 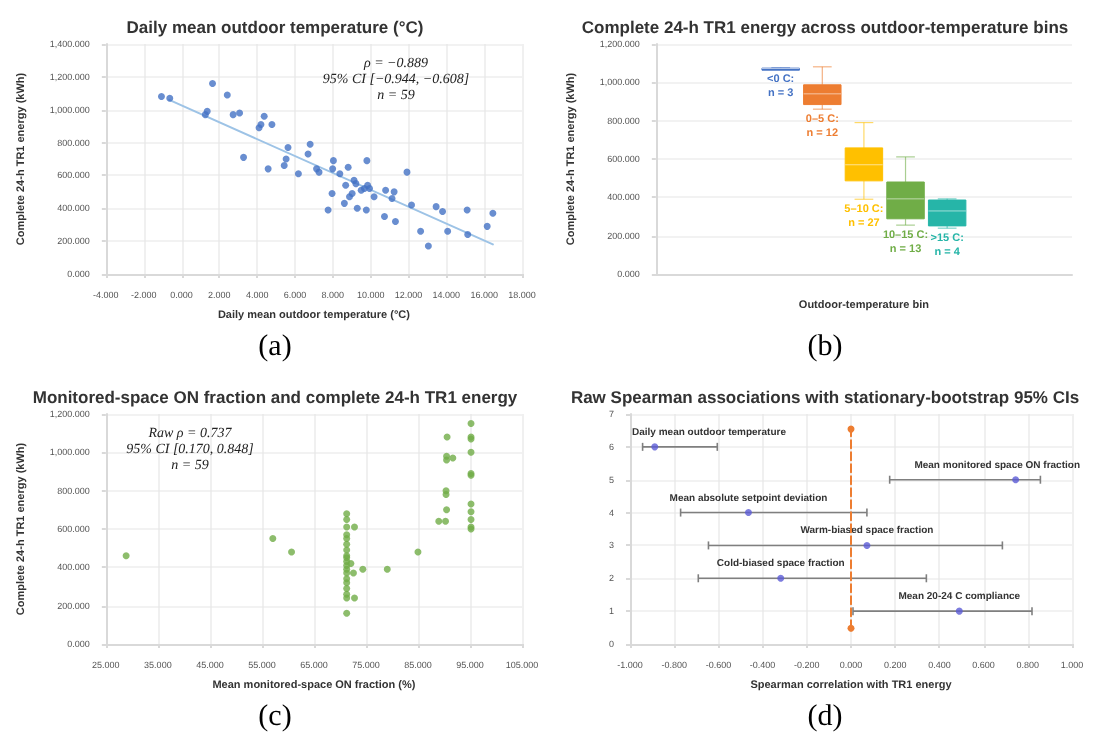 I want to click on chart-title: Raw Spearman associations with stationary-bootstrap 95% CIs, so click(x=825, y=397).